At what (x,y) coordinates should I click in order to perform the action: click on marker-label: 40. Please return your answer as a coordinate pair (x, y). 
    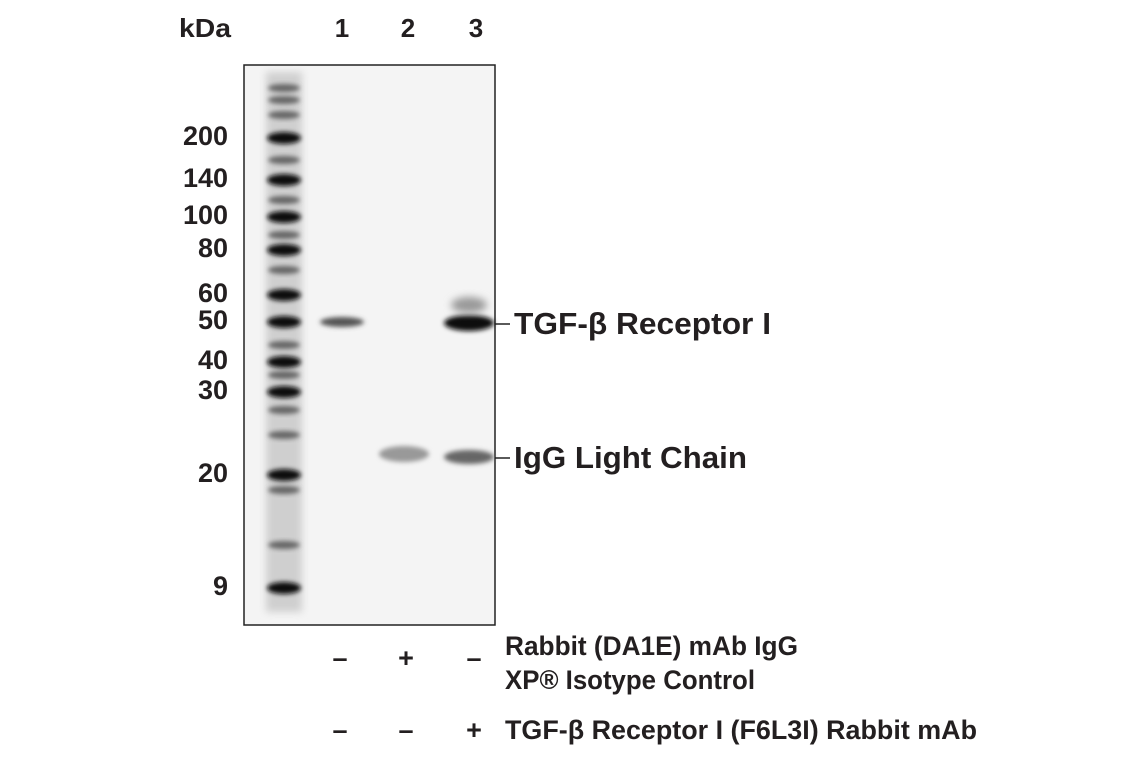
    Looking at the image, I should click on (213, 360).